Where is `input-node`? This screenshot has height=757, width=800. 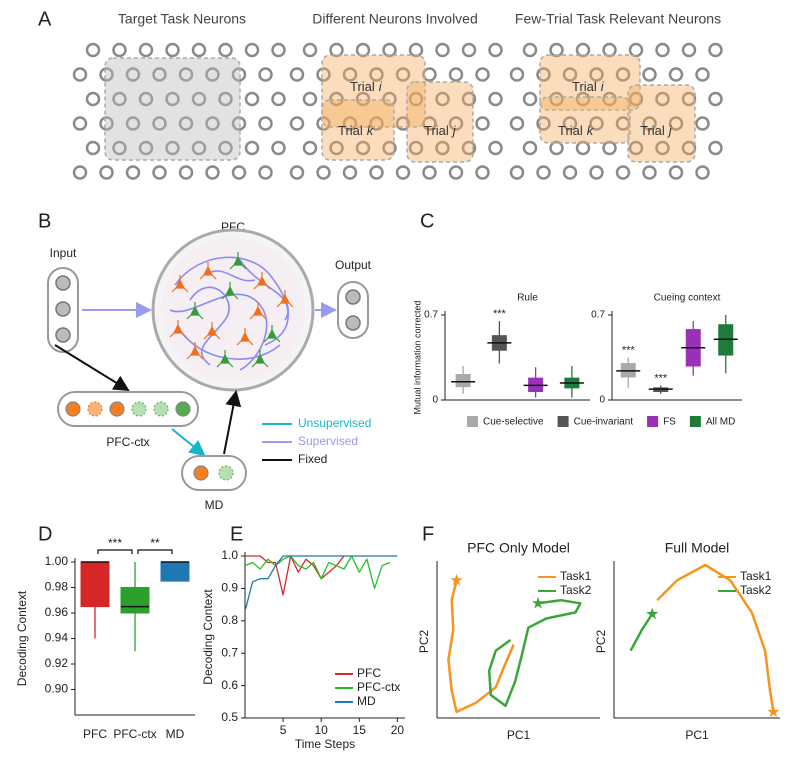
input-node is located at coordinates (63, 283).